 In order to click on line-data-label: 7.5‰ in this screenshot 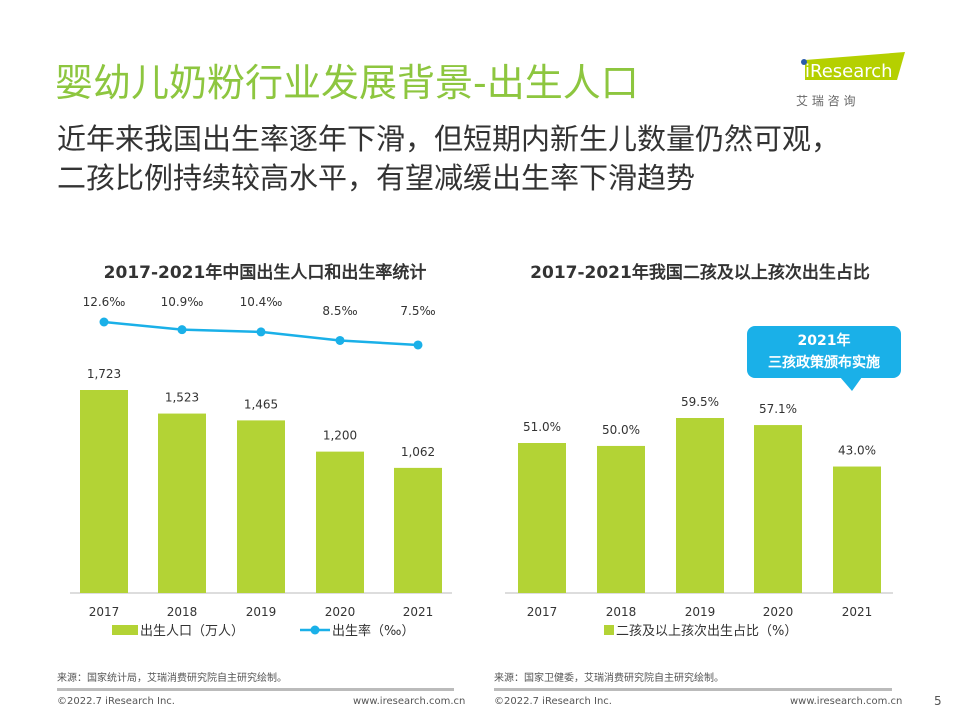, I will do `click(417, 311)`.